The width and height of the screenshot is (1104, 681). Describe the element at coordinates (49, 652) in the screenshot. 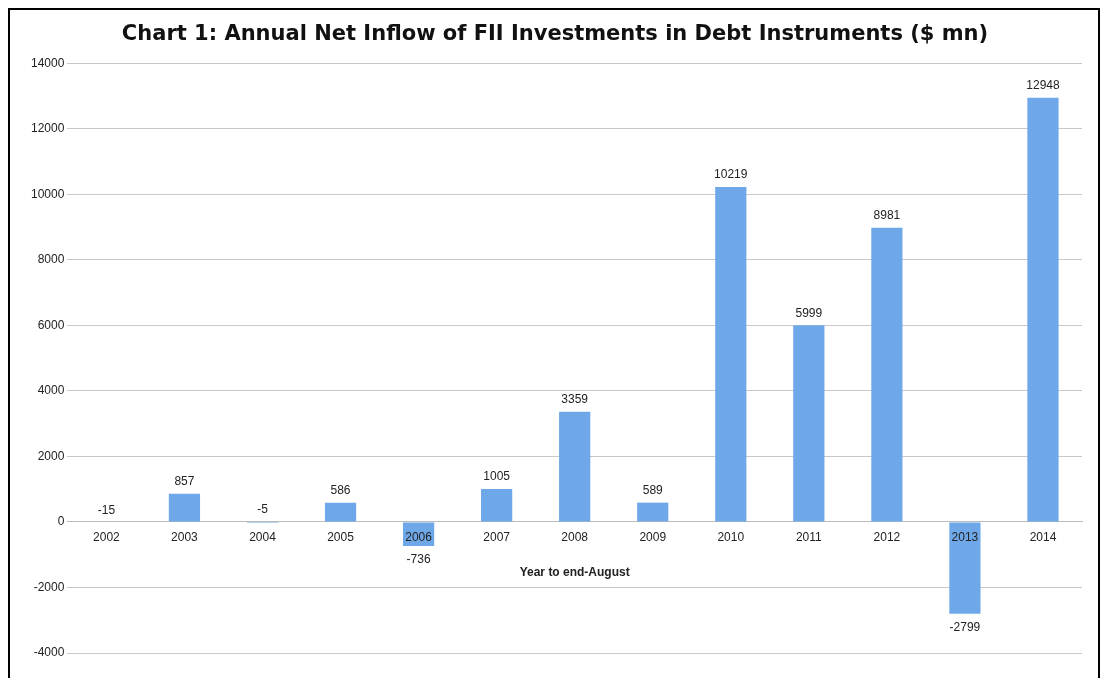

I see `y-tick-label: -4000` at that location.